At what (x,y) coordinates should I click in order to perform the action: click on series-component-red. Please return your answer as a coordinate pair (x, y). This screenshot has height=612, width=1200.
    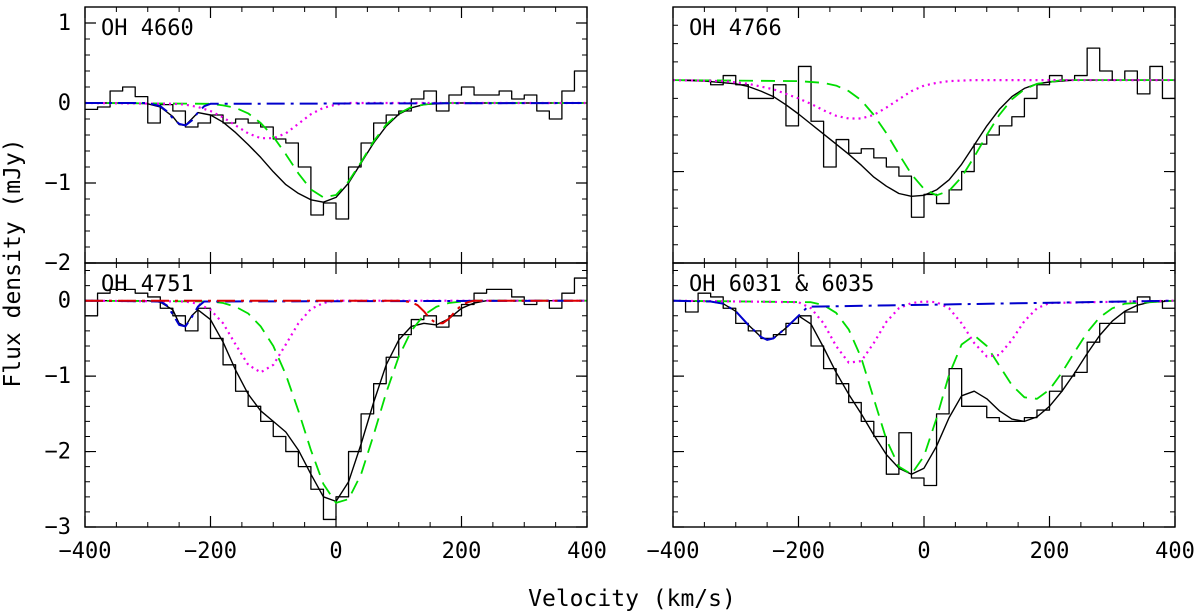
    Looking at the image, I should click on (336, 312).